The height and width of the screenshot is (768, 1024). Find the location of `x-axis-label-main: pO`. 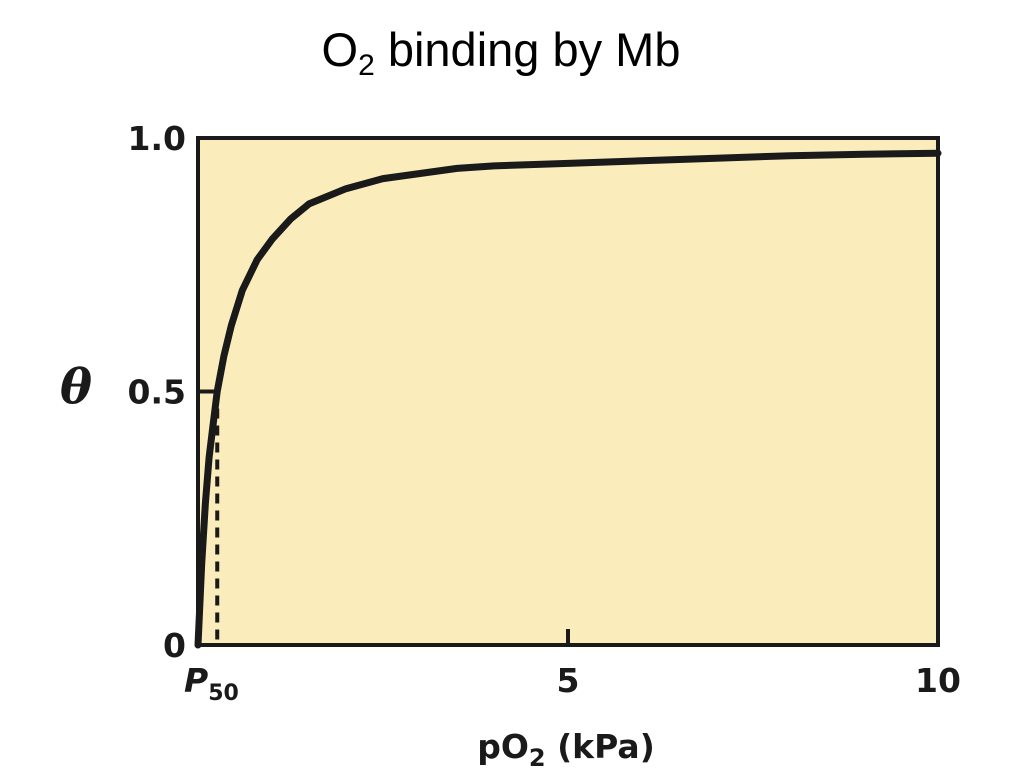

x-axis-label-main: pO is located at coordinates (503, 746).